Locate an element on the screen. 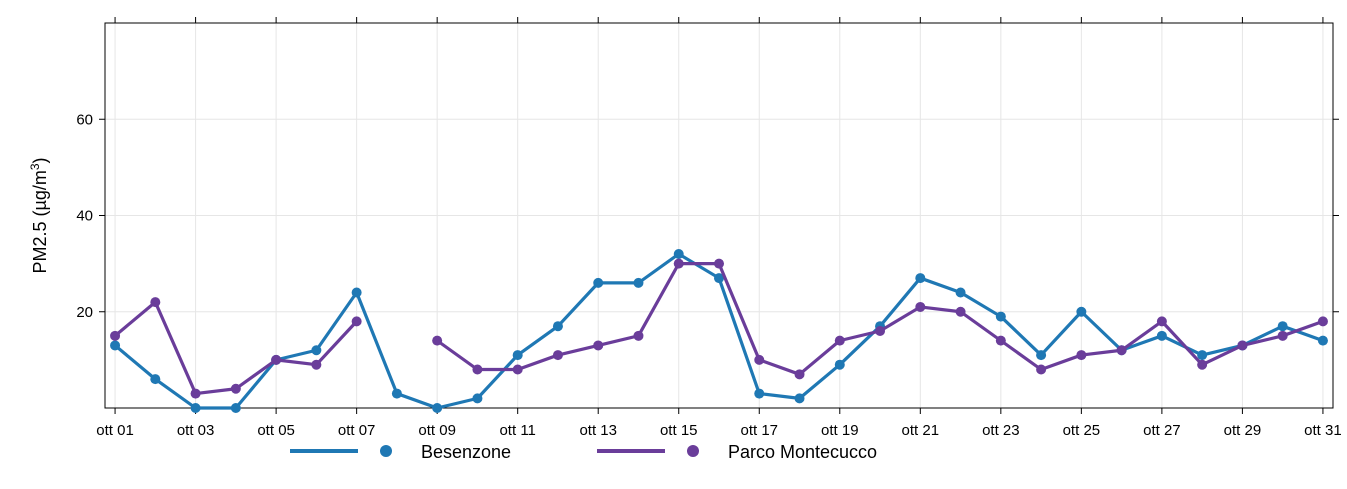 The height and width of the screenshot is (489, 1347). legend: Besenzone Parco Montecucco is located at coordinates (583, 452).